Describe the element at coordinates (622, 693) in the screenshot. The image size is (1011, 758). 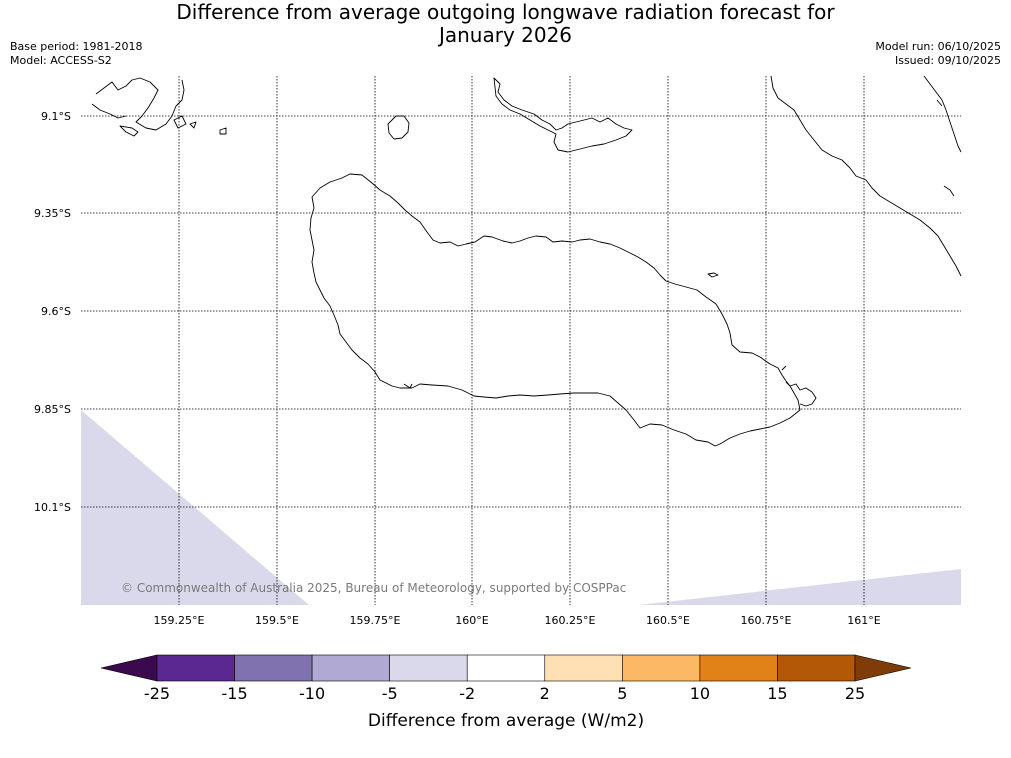
I see `colorbar-tick-label: 5` at that location.